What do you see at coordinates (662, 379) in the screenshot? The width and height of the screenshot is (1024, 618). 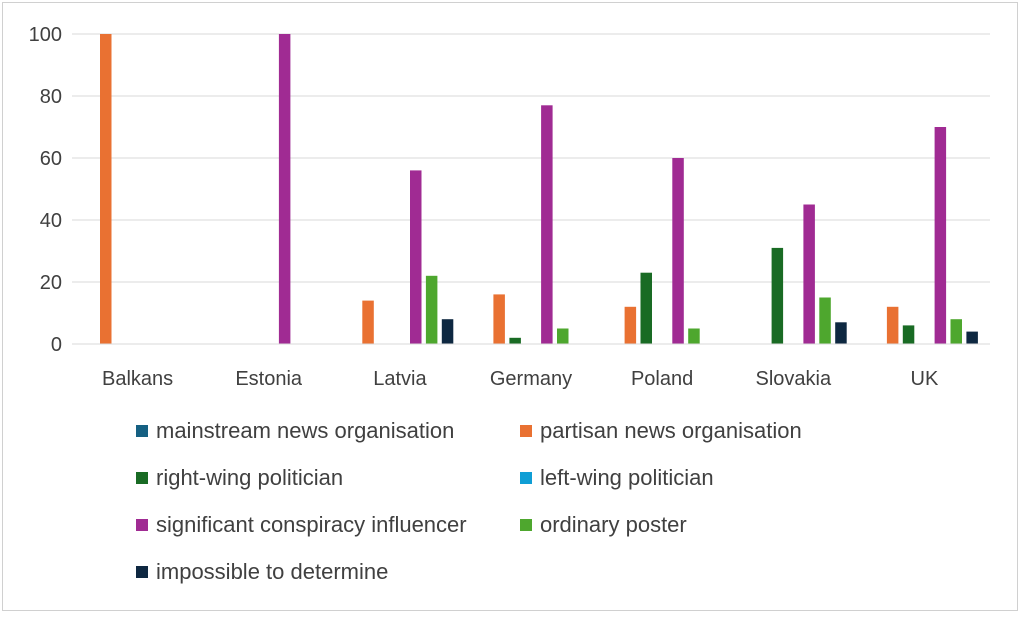 I see `x-tick-label: Poland` at bounding box center [662, 379].